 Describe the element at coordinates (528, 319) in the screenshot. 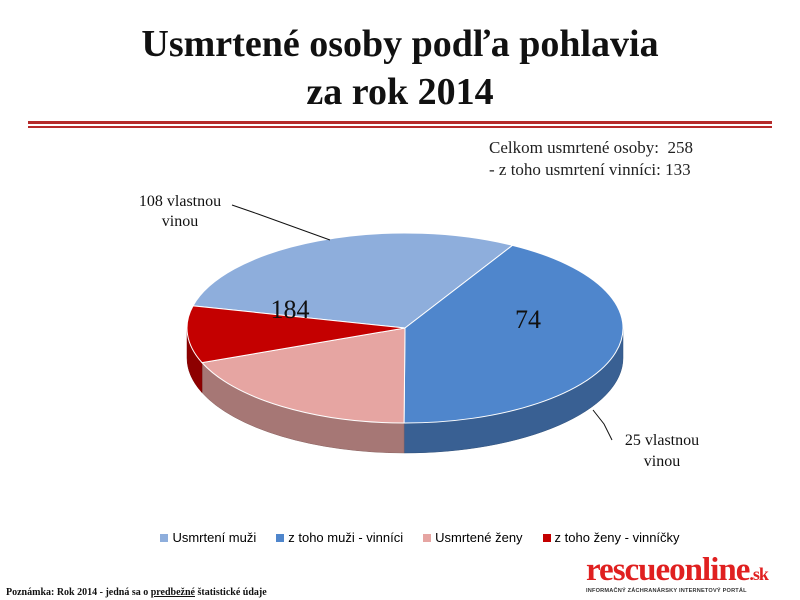

I see `label-women-total: 74` at that location.